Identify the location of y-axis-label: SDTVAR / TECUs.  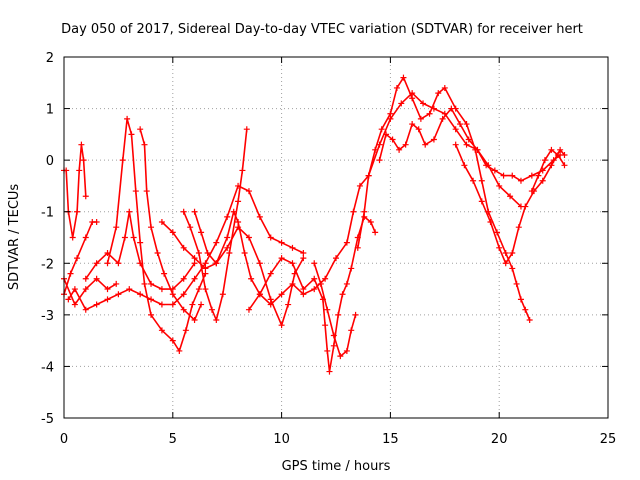
(14, 237).